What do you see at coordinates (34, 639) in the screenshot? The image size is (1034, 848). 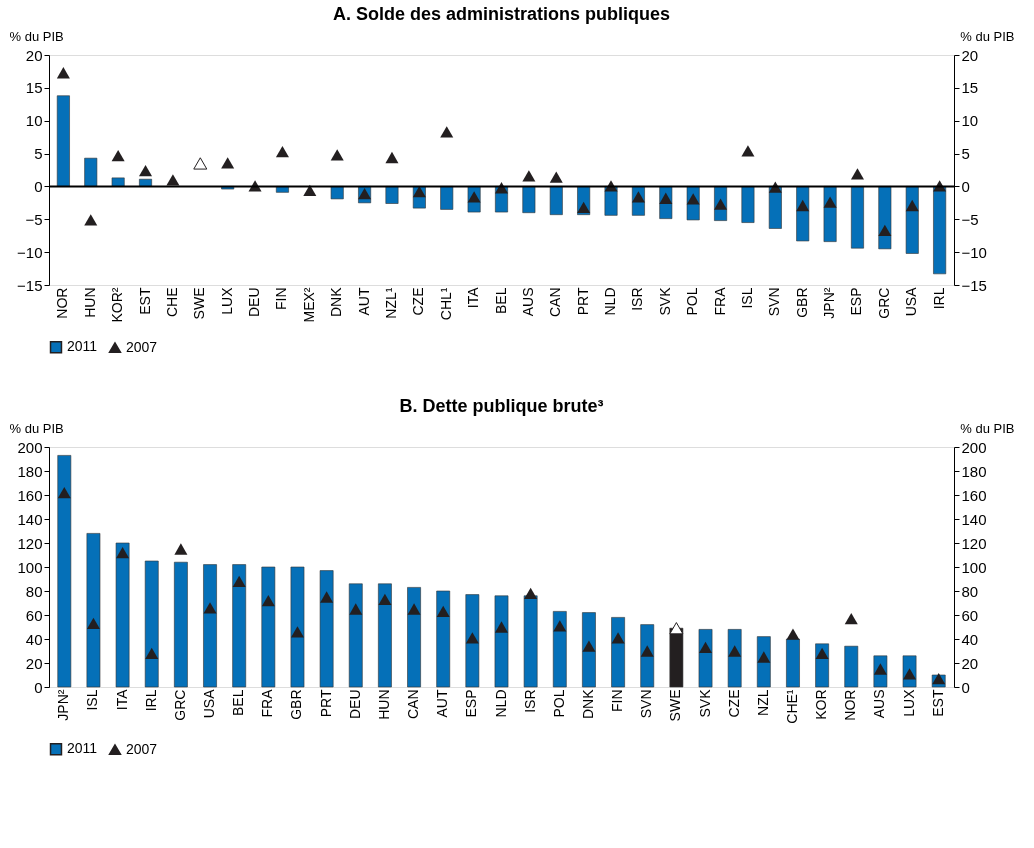 I see `y-tick-label: 40` at bounding box center [34, 639].